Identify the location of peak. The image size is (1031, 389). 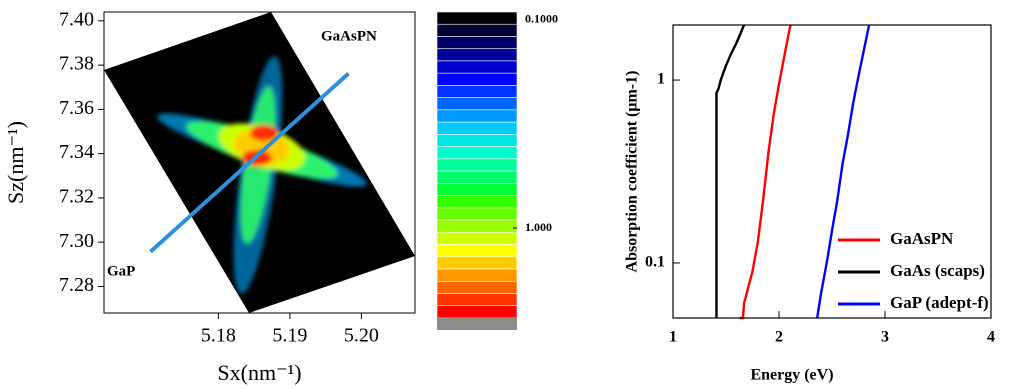
(264, 133).